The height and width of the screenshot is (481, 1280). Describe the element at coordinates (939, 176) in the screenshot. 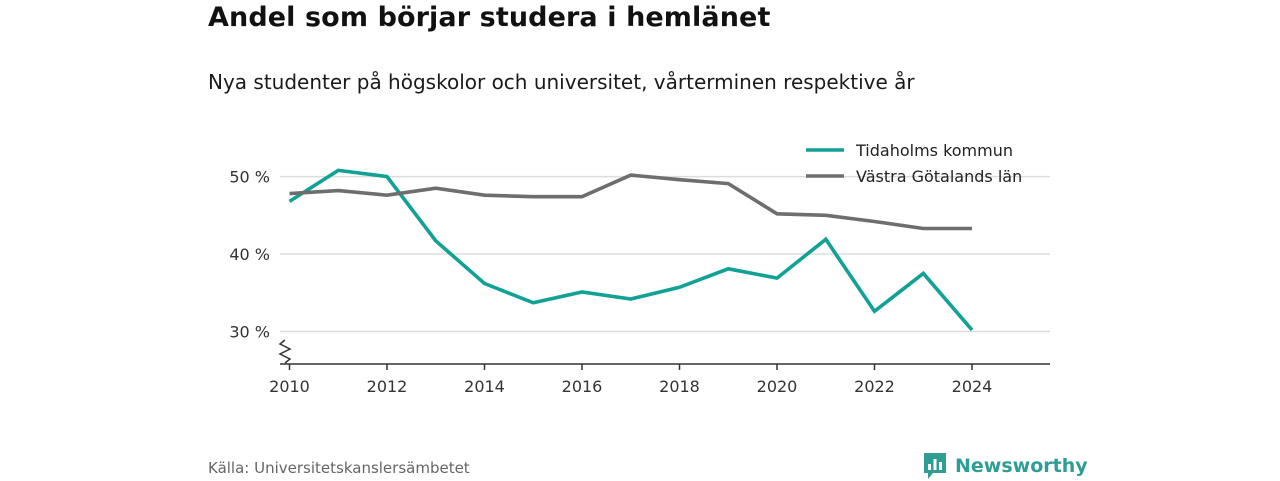

I see `legend-label: Västra Götalands län` at that location.